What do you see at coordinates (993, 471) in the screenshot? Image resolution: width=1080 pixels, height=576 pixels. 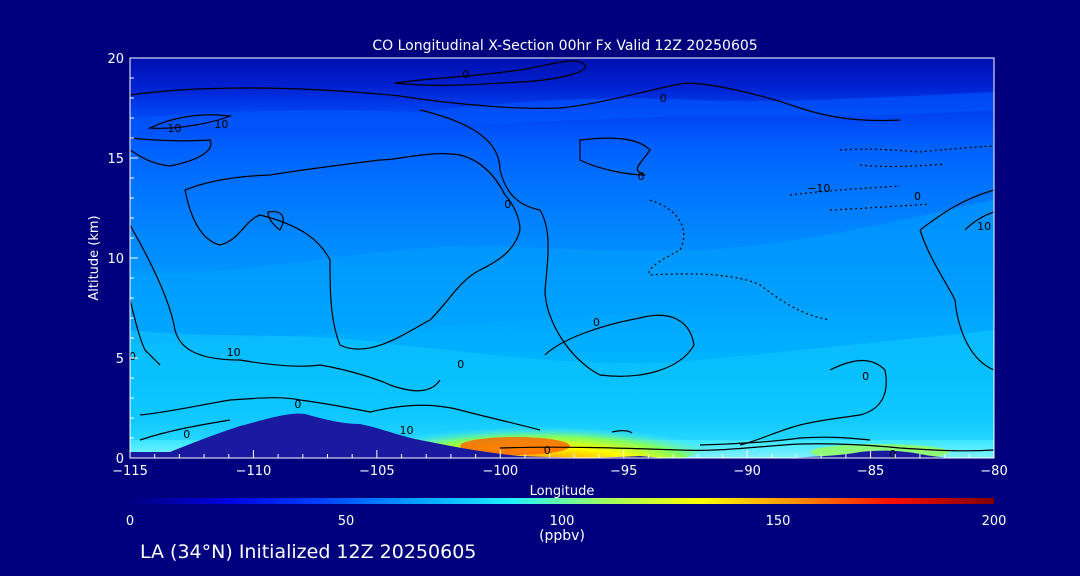 I see `x-tick-label: −80` at bounding box center [993, 471].